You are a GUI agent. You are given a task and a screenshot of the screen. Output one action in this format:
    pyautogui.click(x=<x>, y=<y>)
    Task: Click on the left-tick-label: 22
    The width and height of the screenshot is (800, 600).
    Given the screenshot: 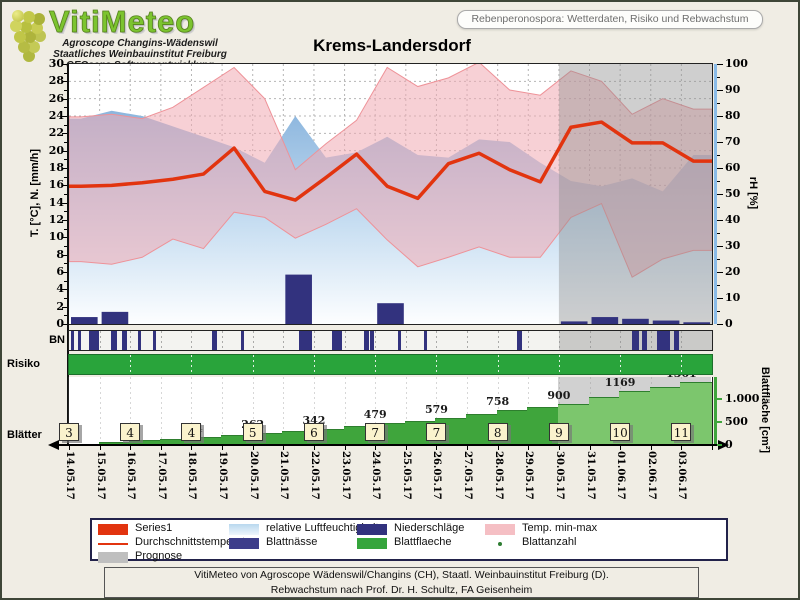 What is the action you would take?
    pyautogui.click(x=56, y=133)
    